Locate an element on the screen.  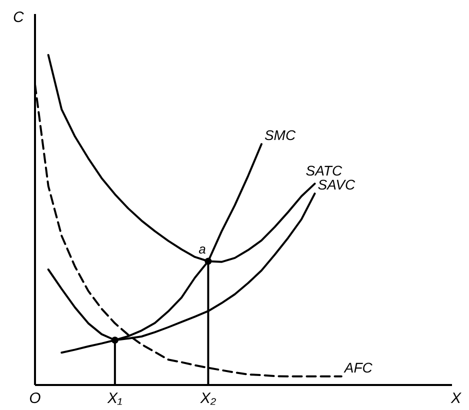
y-axis-title: C is located at coordinates (18, 17).